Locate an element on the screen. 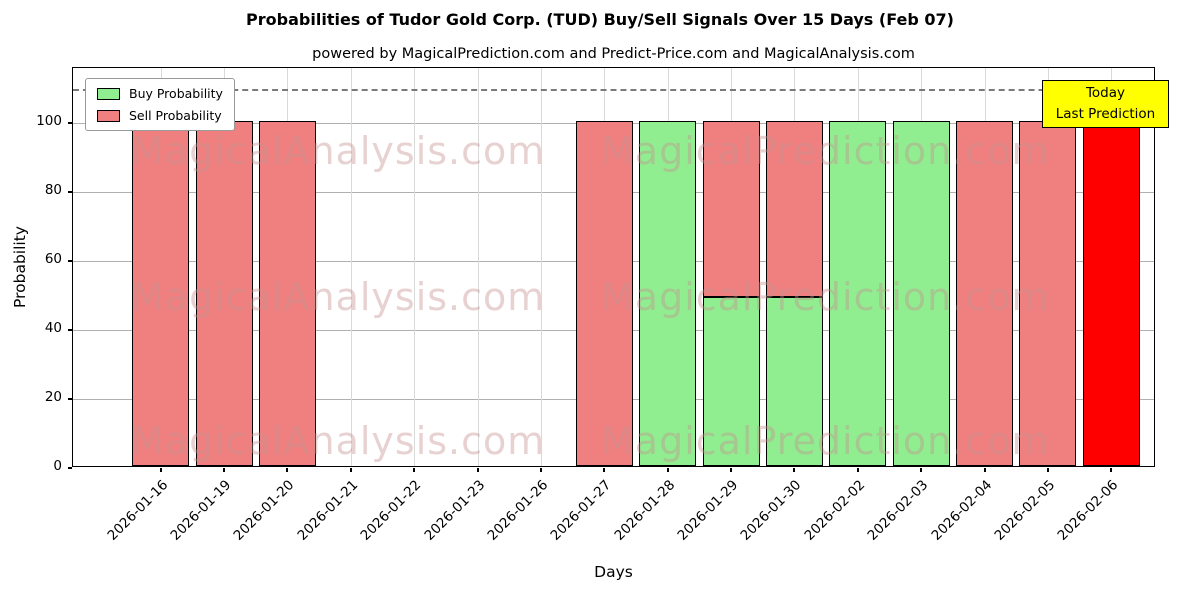 The image size is (1200, 600). legend-item: Buy Probability is located at coordinates (160, 93).